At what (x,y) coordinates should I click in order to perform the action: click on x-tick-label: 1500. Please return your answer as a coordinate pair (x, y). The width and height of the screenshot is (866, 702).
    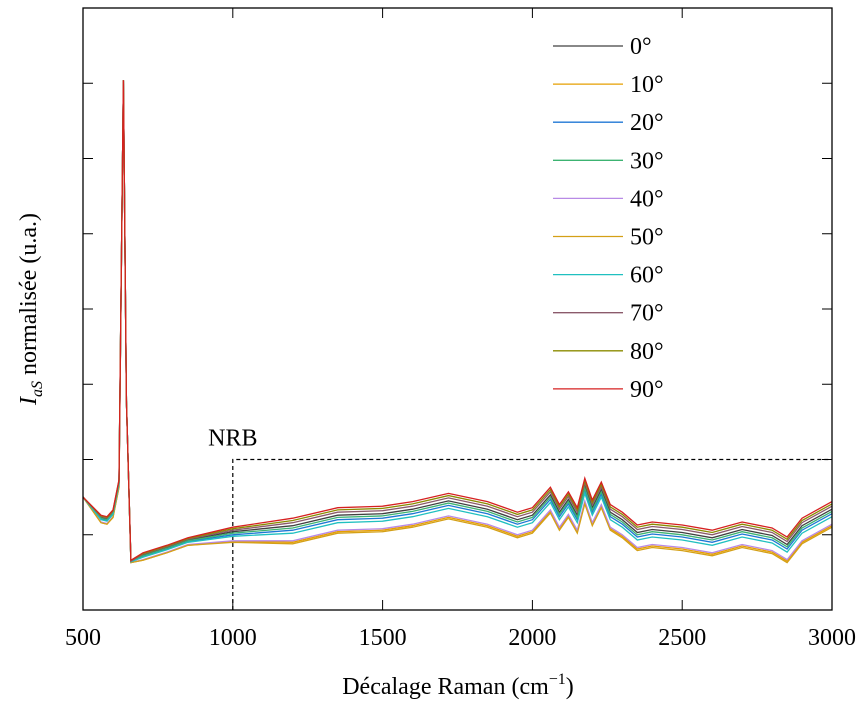
    Looking at the image, I should click on (383, 638).